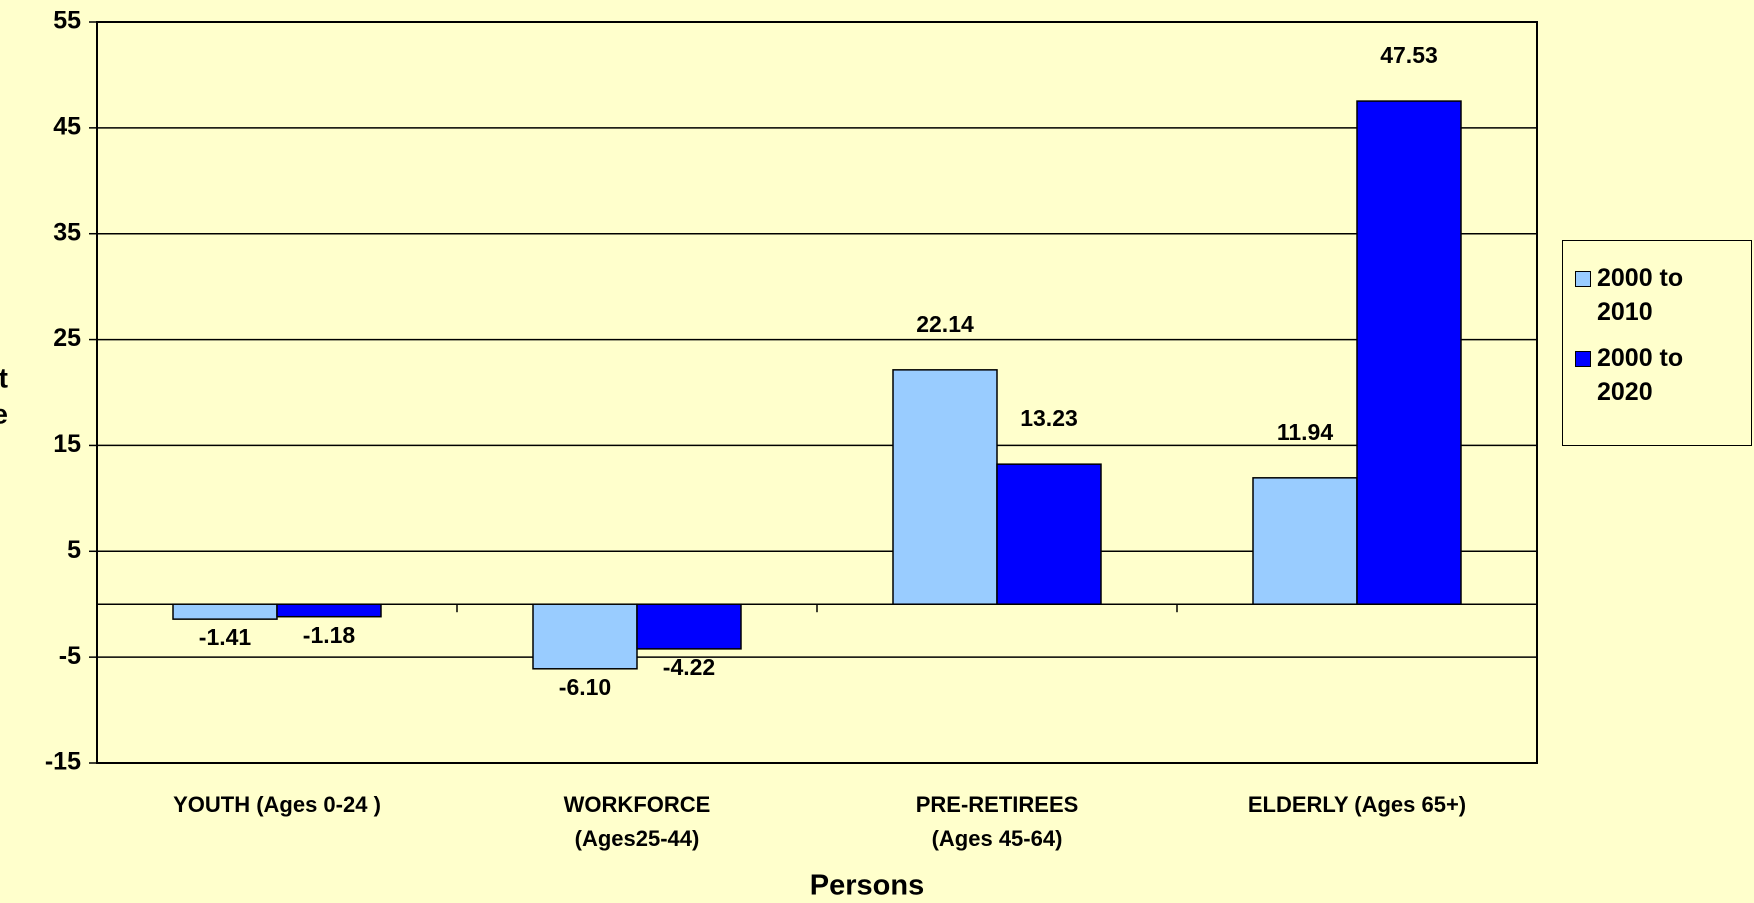 This screenshot has width=1754, height=903. What do you see at coordinates (997, 838) in the screenshot?
I see `x-tick-label: (Ages 45-64)` at bounding box center [997, 838].